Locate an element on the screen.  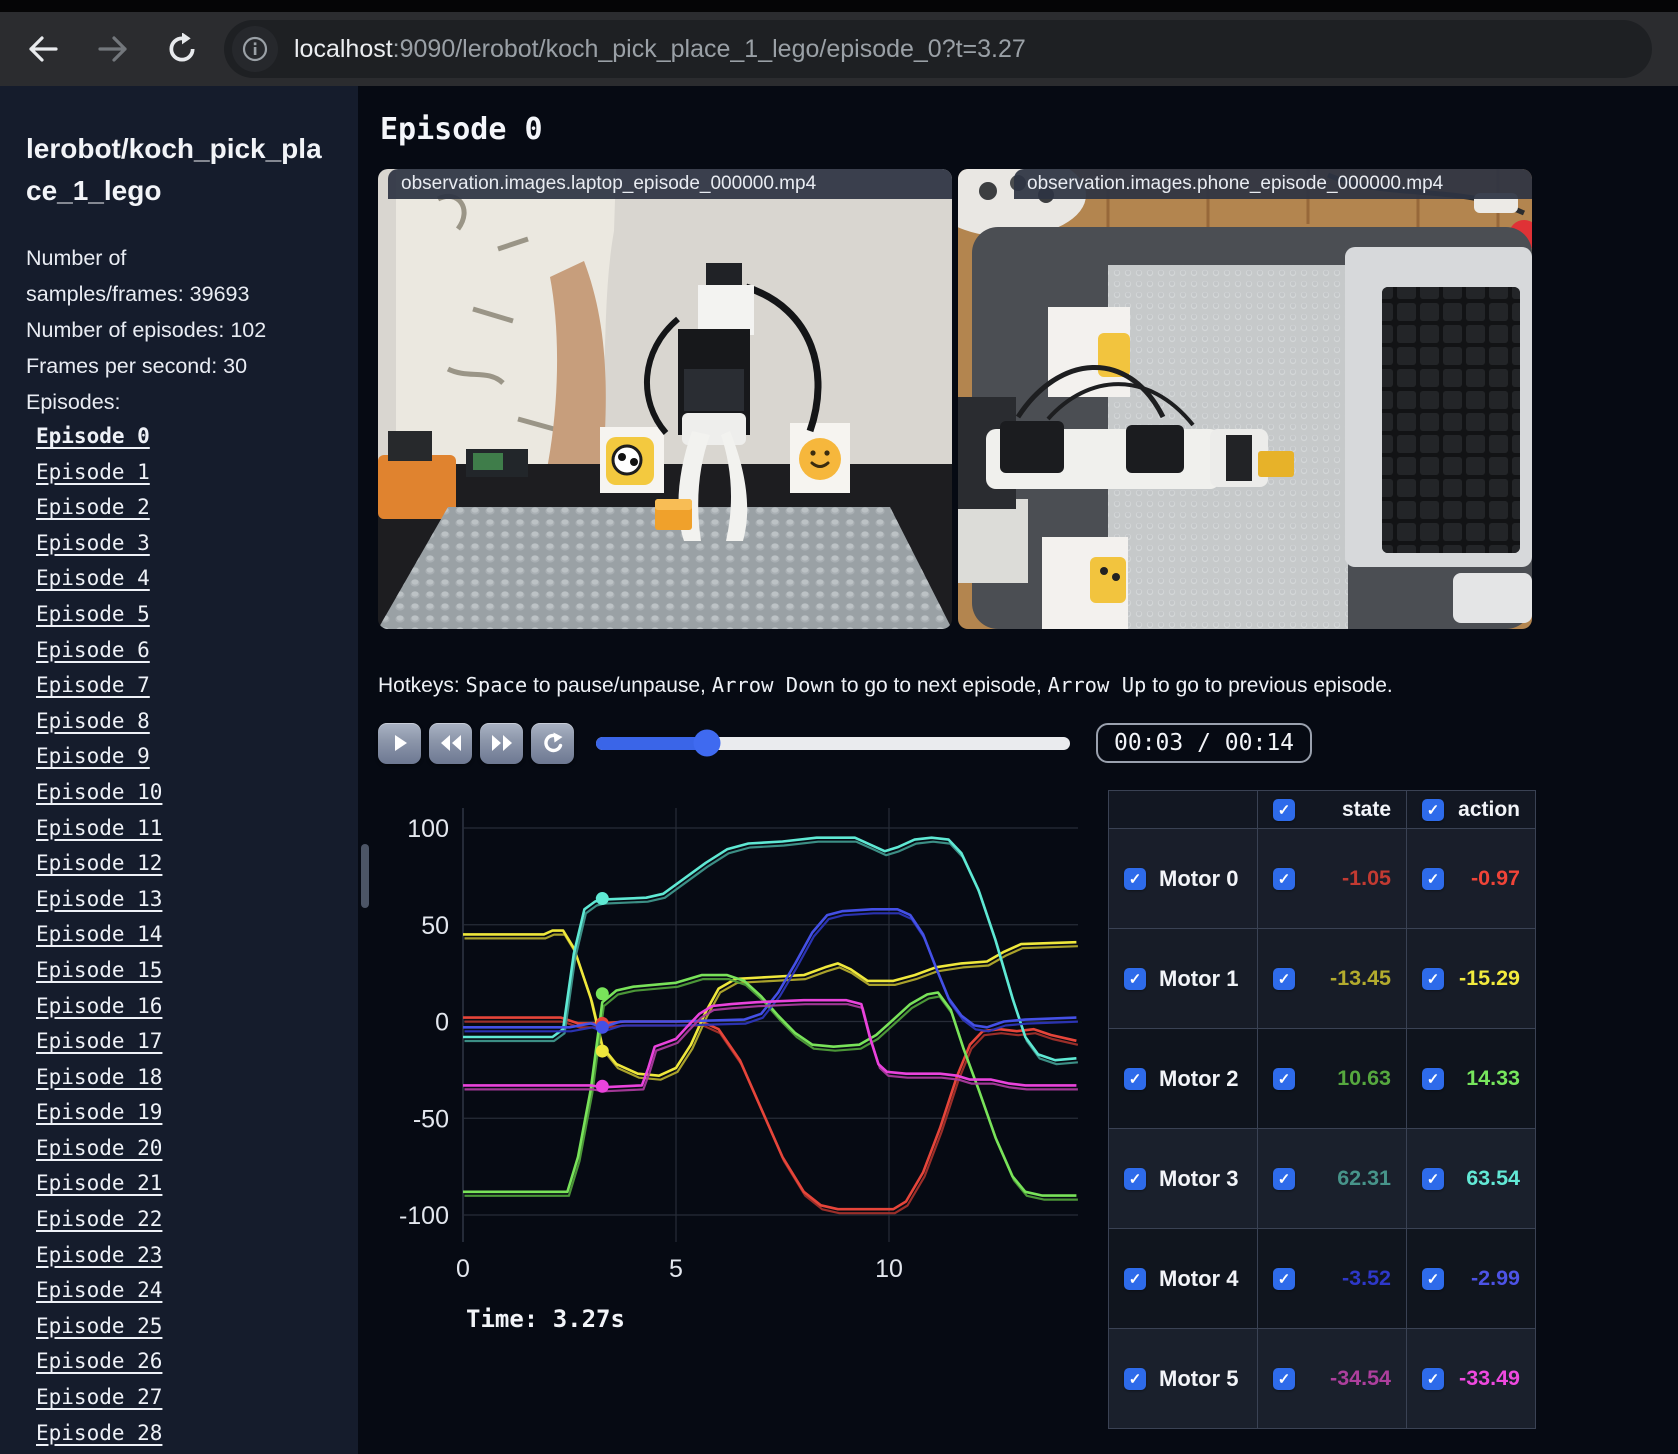
play-icon is located at coordinates (400, 743).